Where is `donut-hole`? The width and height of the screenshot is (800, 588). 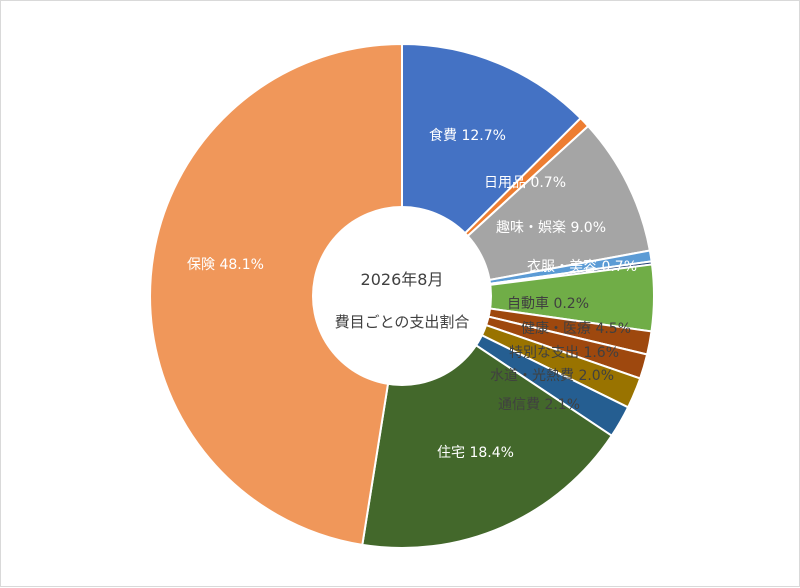 donut-hole is located at coordinates (402, 296).